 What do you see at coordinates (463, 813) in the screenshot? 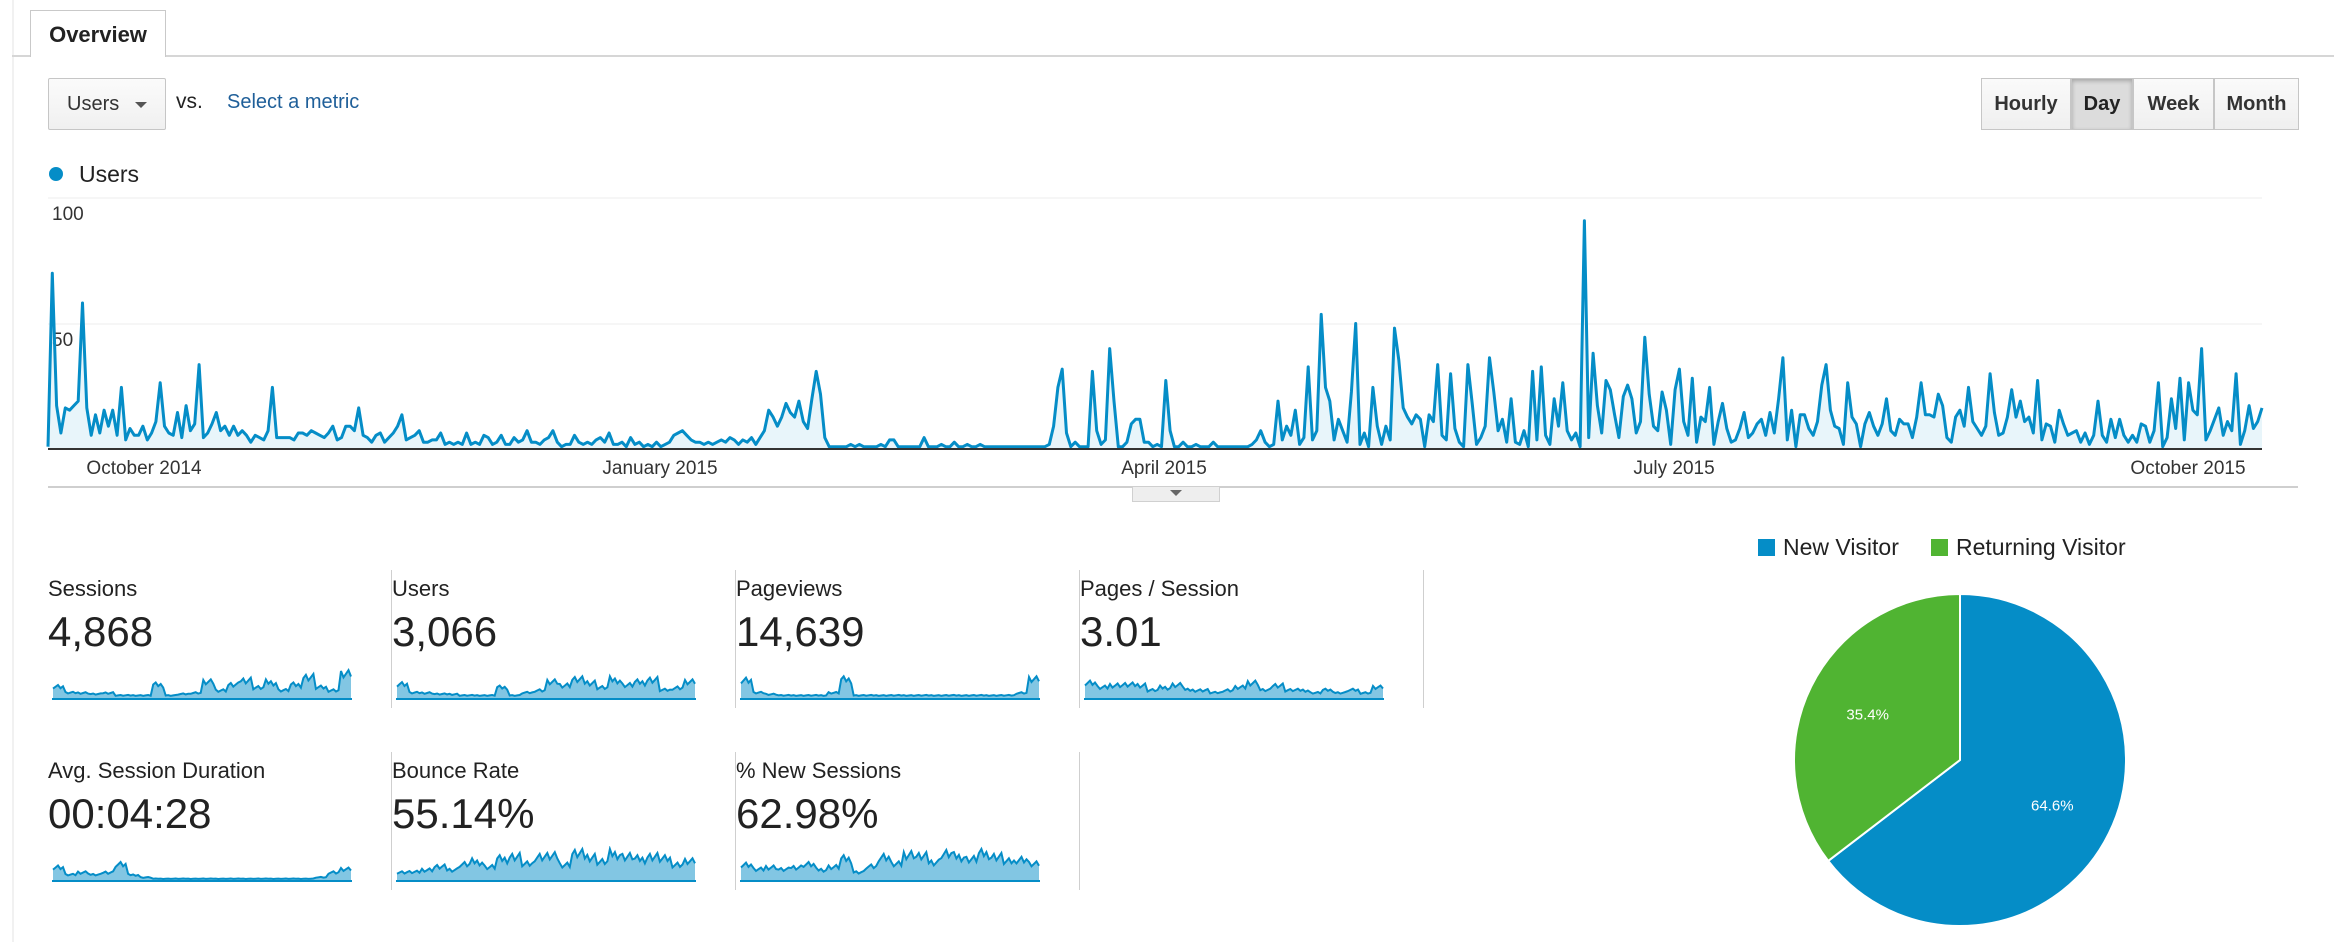
I see `metric-value: 55.14%` at bounding box center [463, 813].